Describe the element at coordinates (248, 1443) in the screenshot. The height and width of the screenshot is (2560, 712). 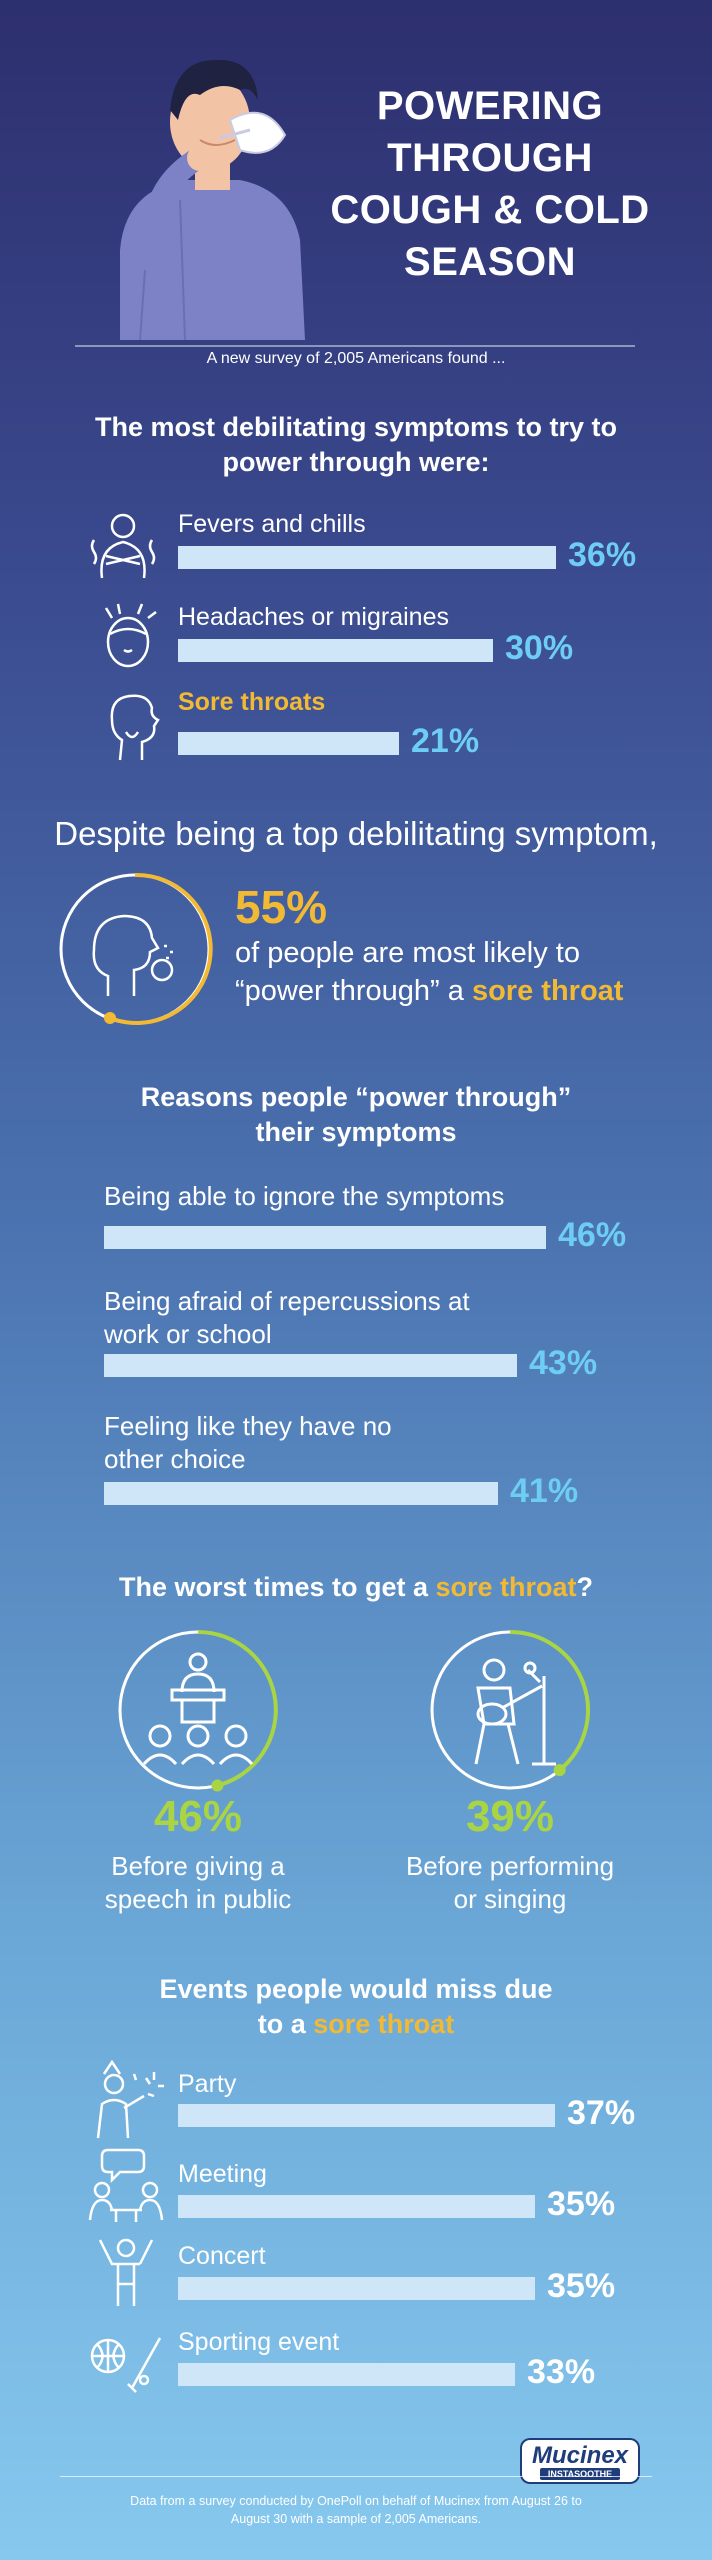
I see `reason-label: Feeling like they have no other choice` at that location.